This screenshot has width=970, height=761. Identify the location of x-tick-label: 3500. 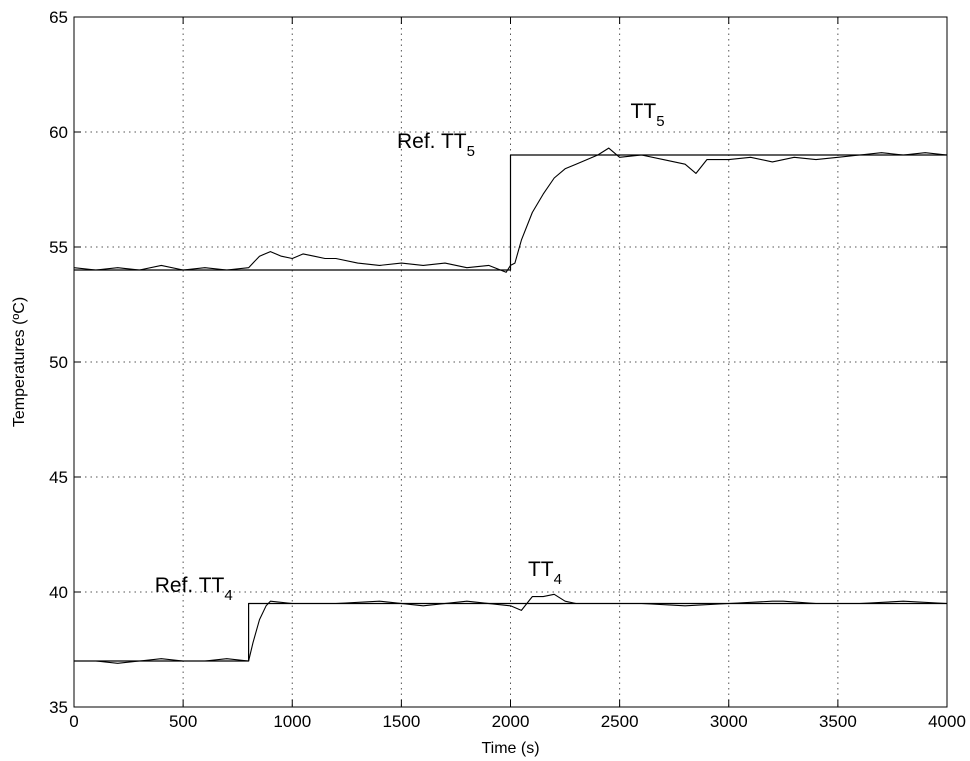
(838, 721).